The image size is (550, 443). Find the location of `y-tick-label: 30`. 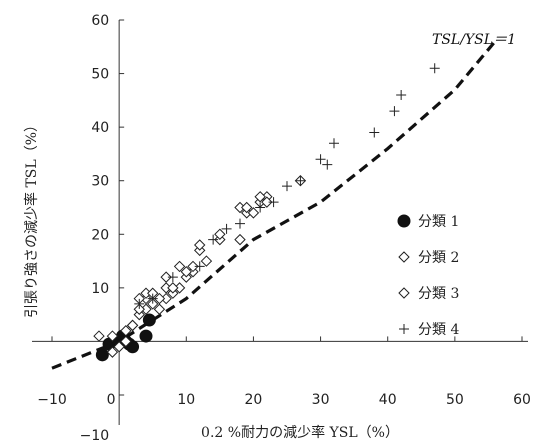

y-tick-label: 30 is located at coordinates (100, 182).